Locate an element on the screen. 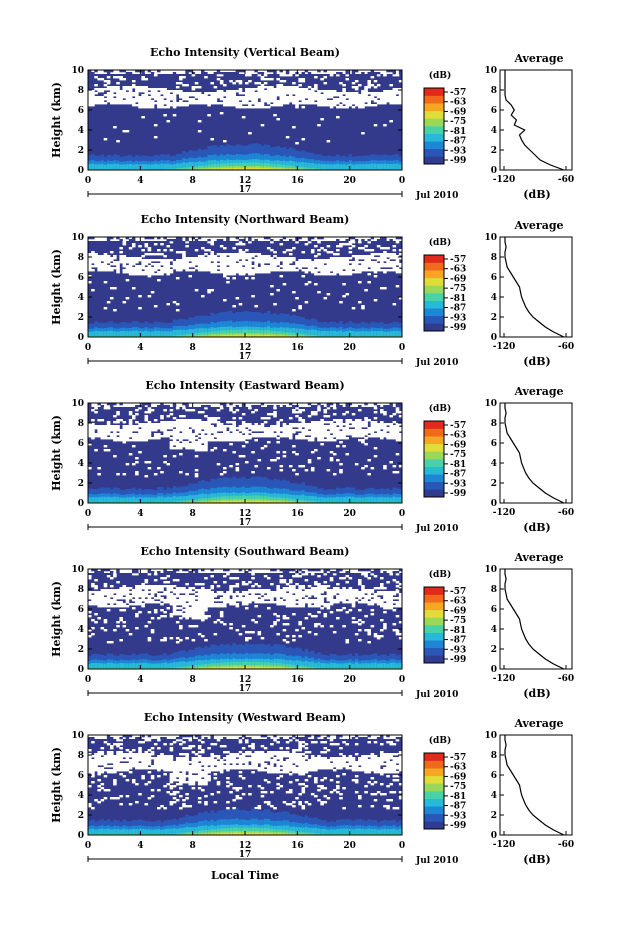  y-tick-label: 6 is located at coordinates (81, 444).